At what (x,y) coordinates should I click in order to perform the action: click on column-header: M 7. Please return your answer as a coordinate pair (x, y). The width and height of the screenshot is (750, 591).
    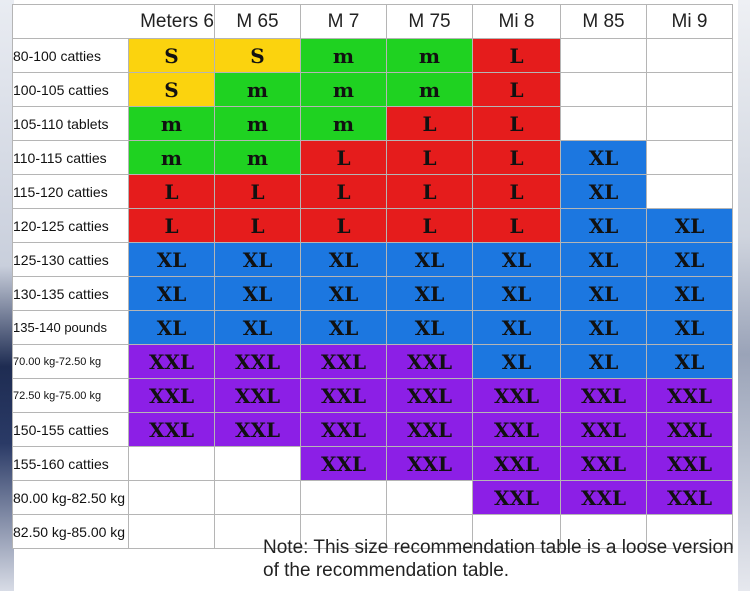
    Looking at the image, I should click on (343, 21).